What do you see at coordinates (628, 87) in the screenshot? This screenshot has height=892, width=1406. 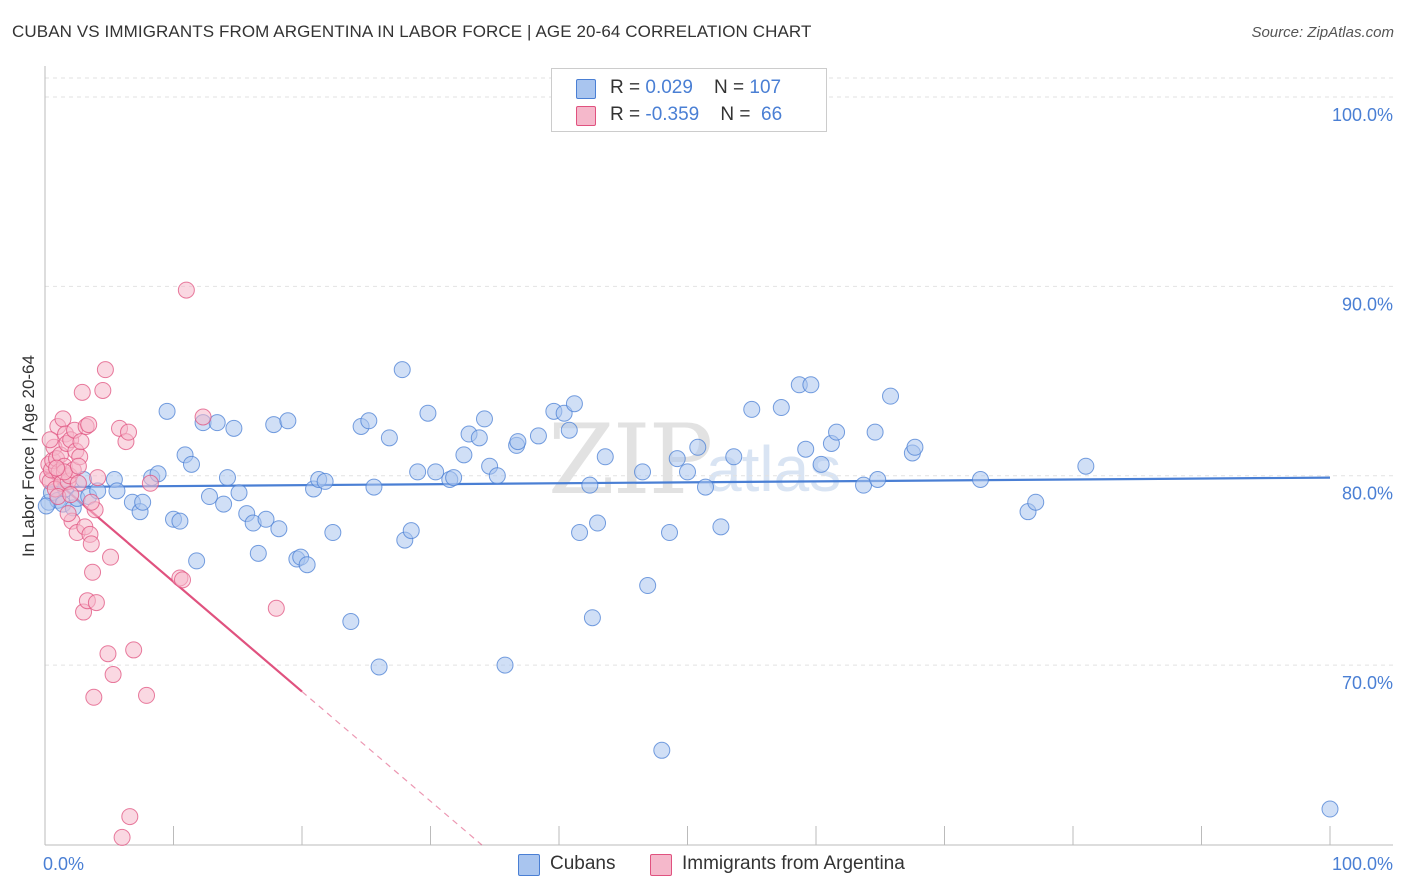 I see `legend-r-label: R =` at bounding box center [628, 87].